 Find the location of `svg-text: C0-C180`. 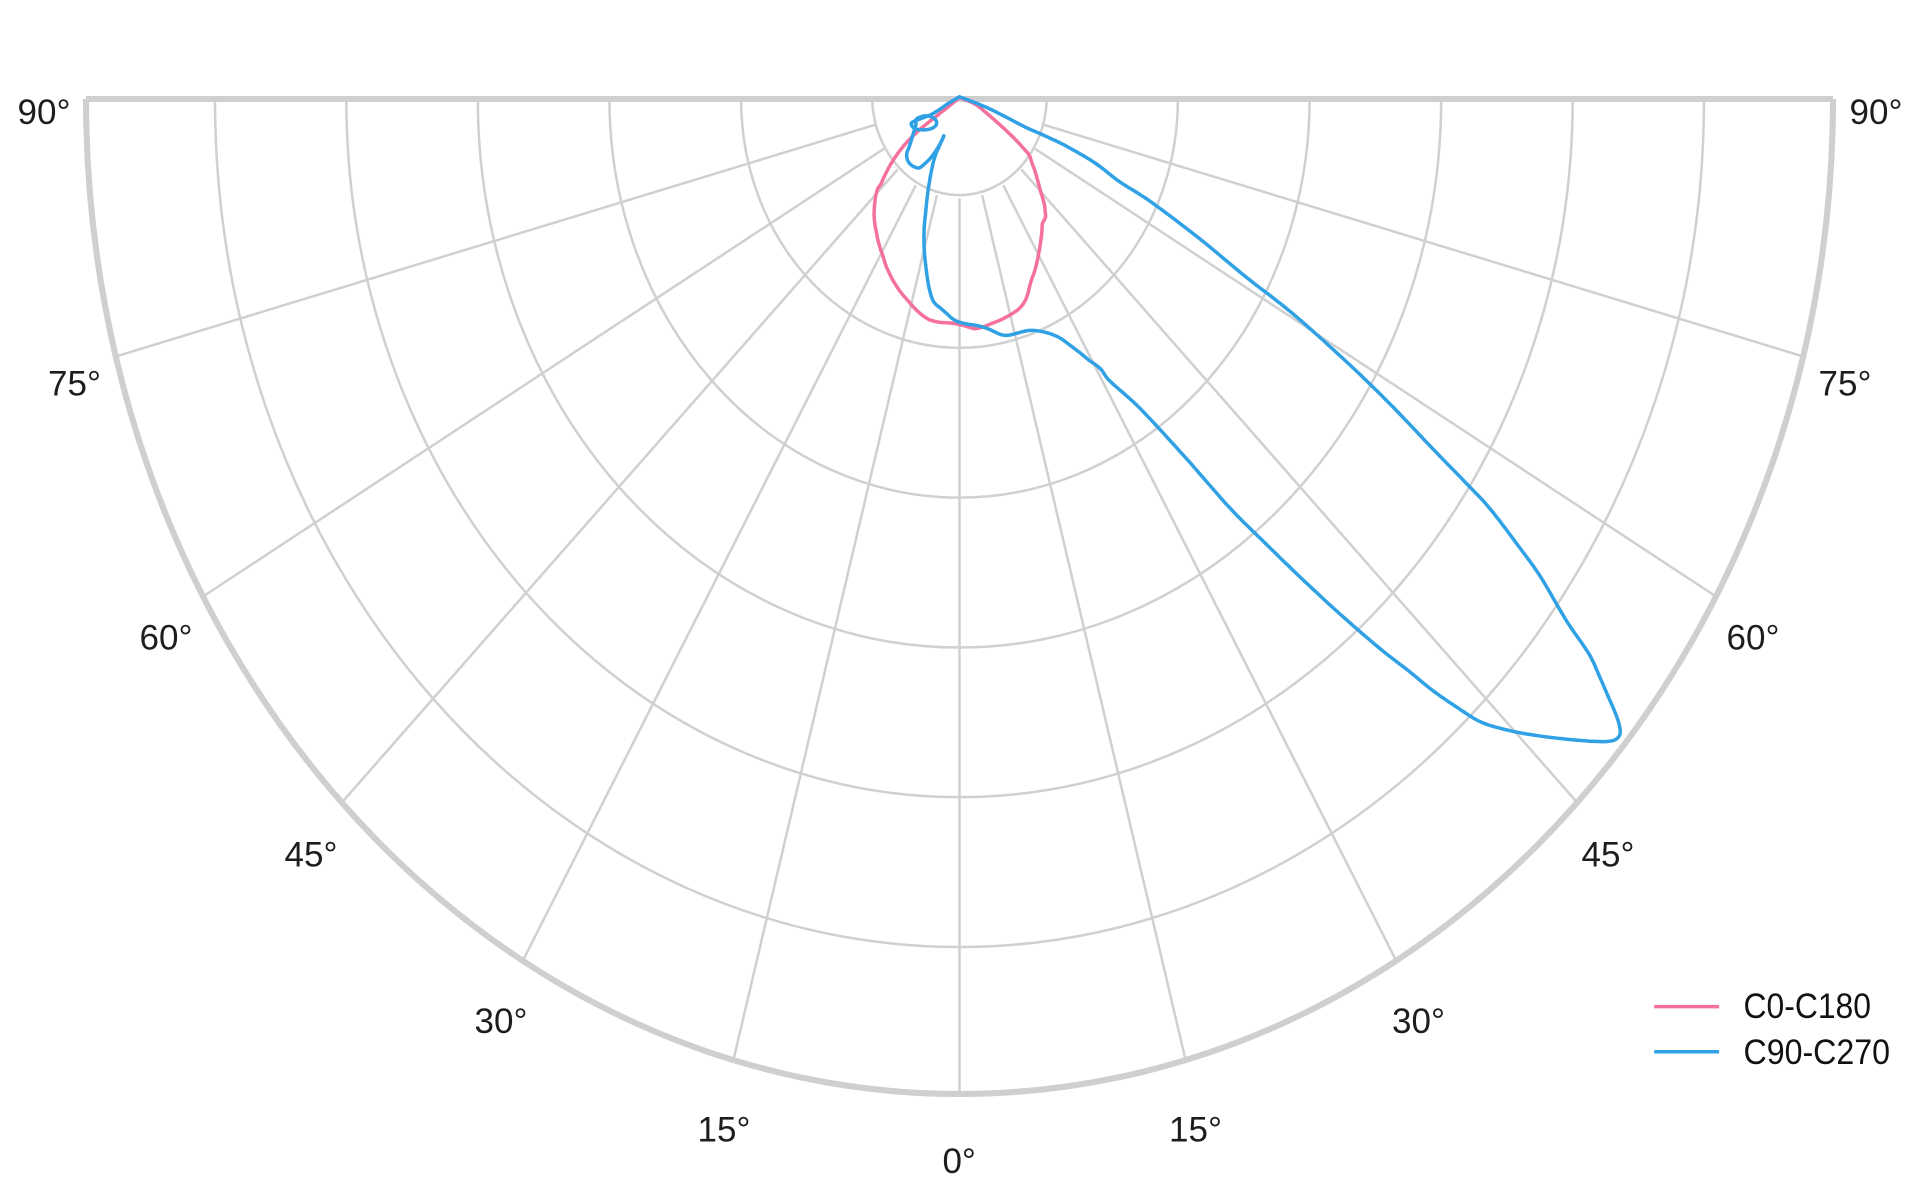

svg-text: C0-C180 is located at coordinates (1808, 1006).